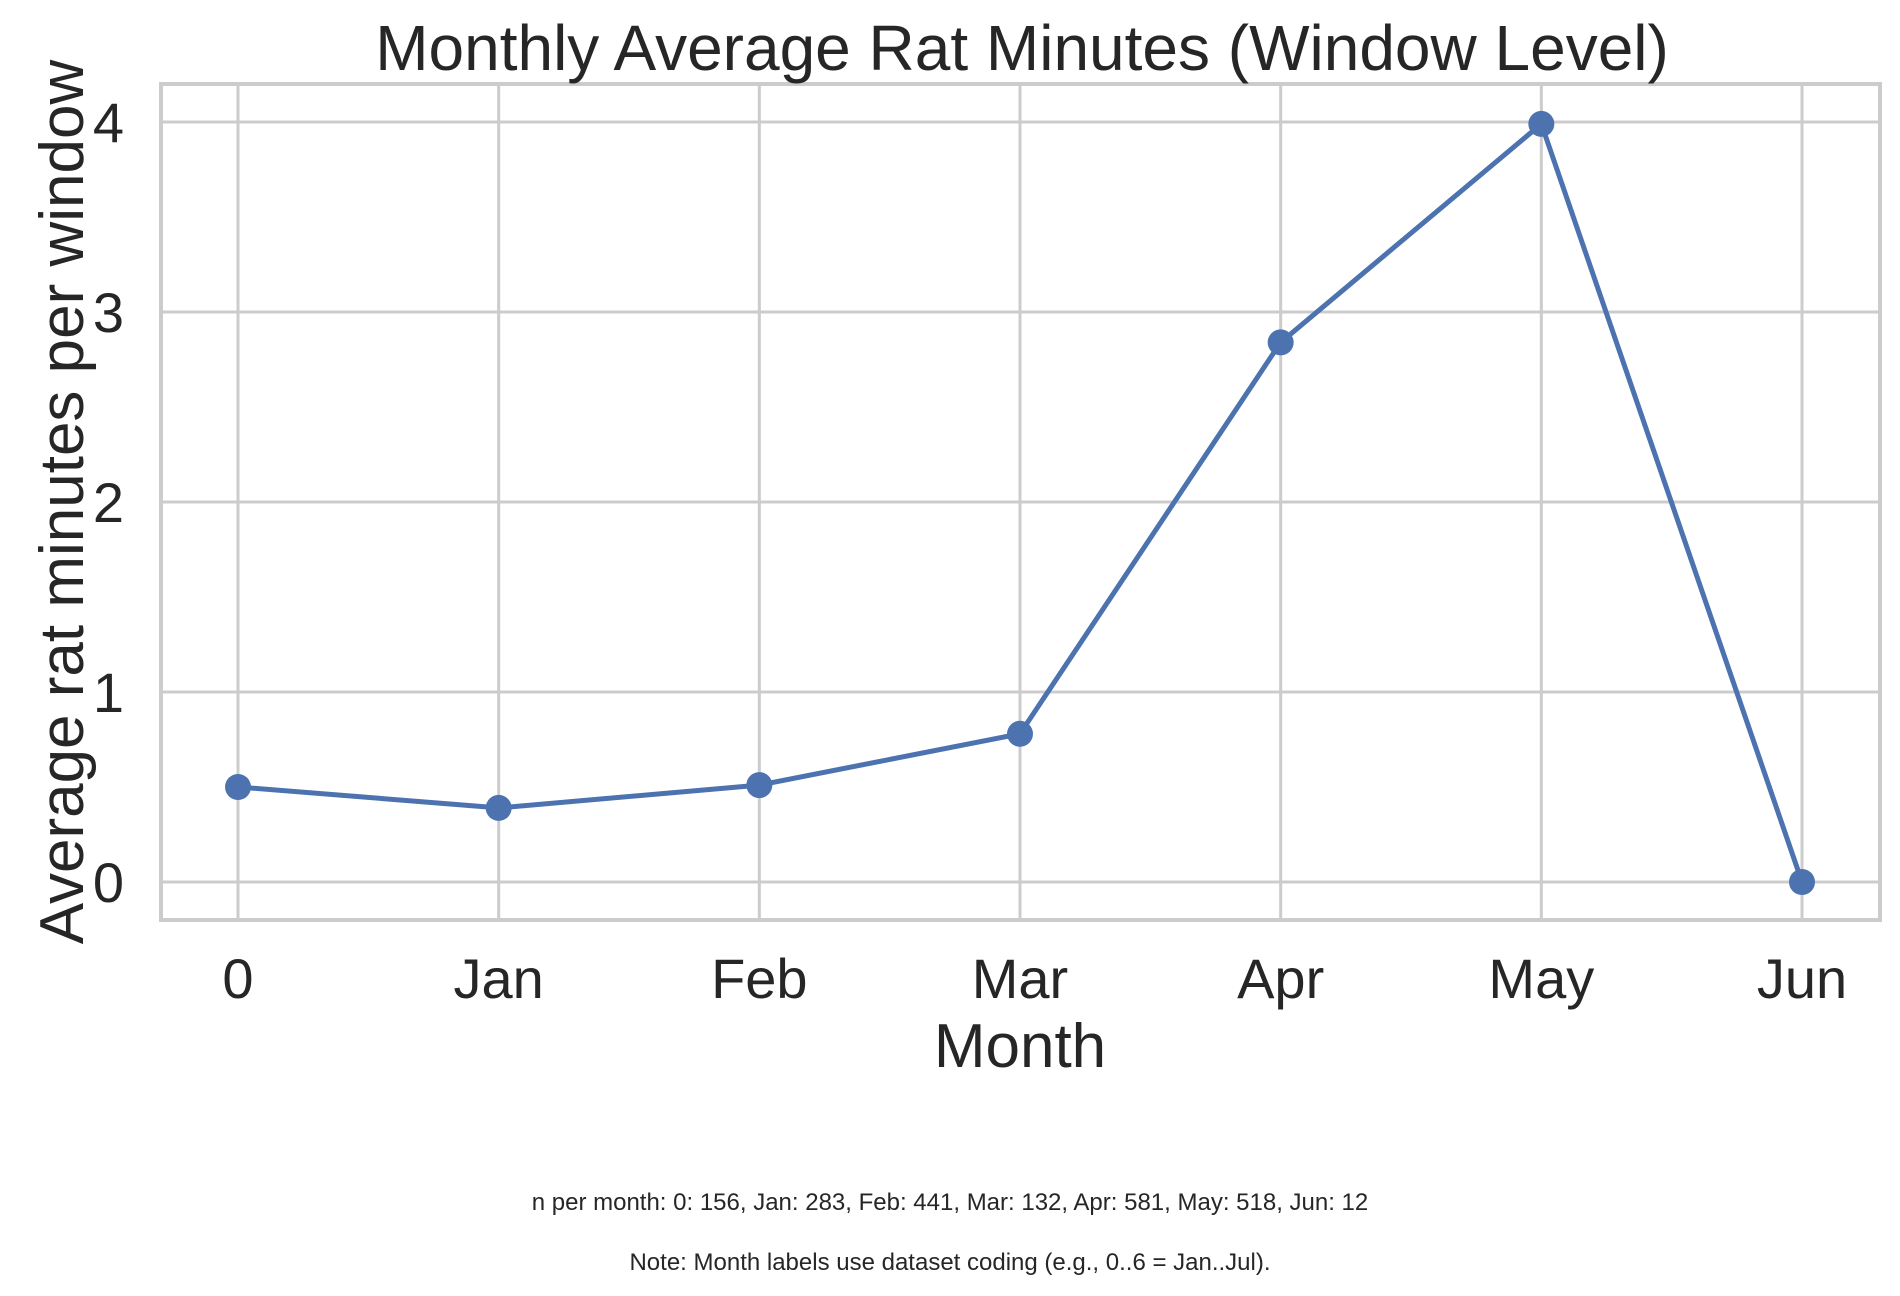  I want to click on y-tick-label: 1, so click(108, 692).